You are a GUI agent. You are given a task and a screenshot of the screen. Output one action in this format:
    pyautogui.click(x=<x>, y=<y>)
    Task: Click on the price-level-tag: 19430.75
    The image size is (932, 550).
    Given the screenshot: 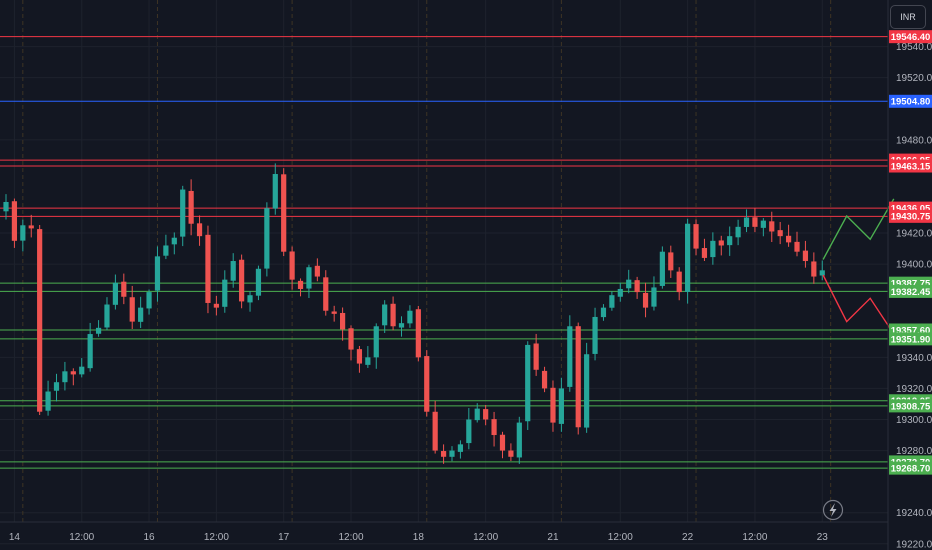 What is the action you would take?
    pyautogui.click(x=910, y=216)
    